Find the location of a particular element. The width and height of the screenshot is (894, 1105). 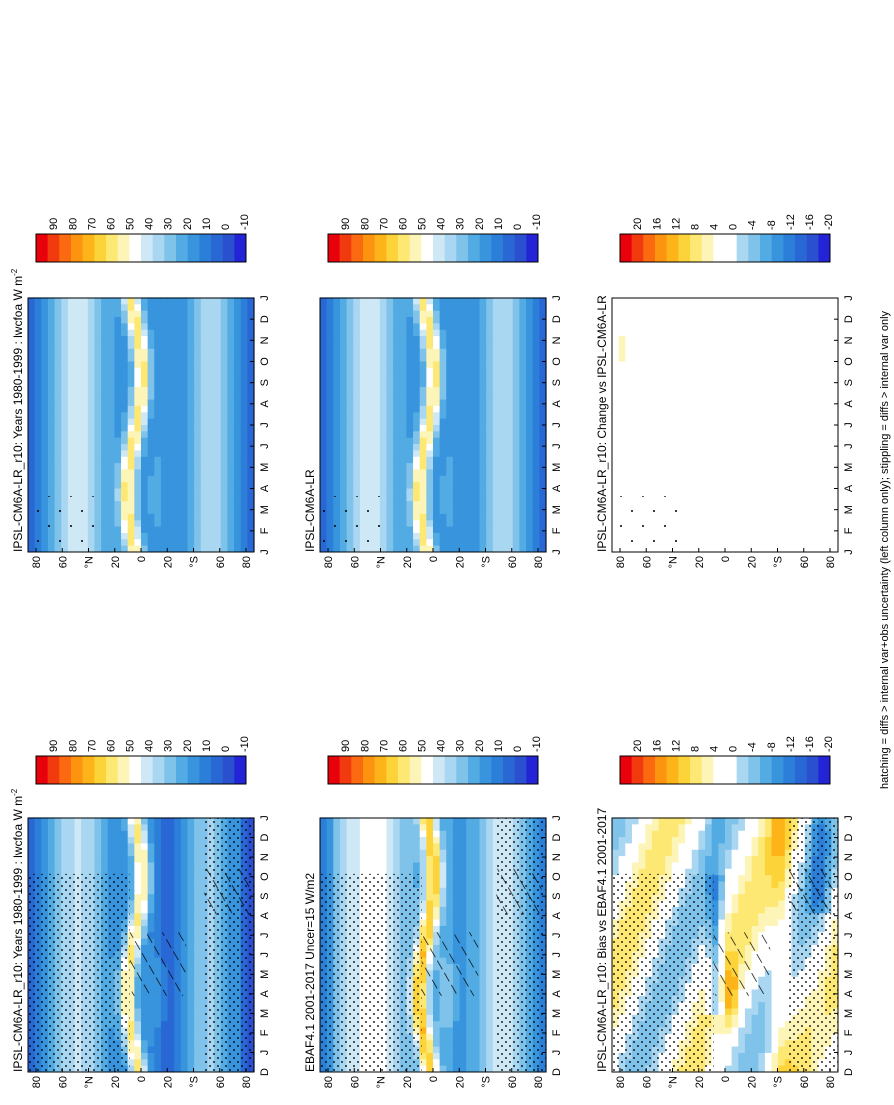

x-tick-label: N is located at coordinates (849, 857).